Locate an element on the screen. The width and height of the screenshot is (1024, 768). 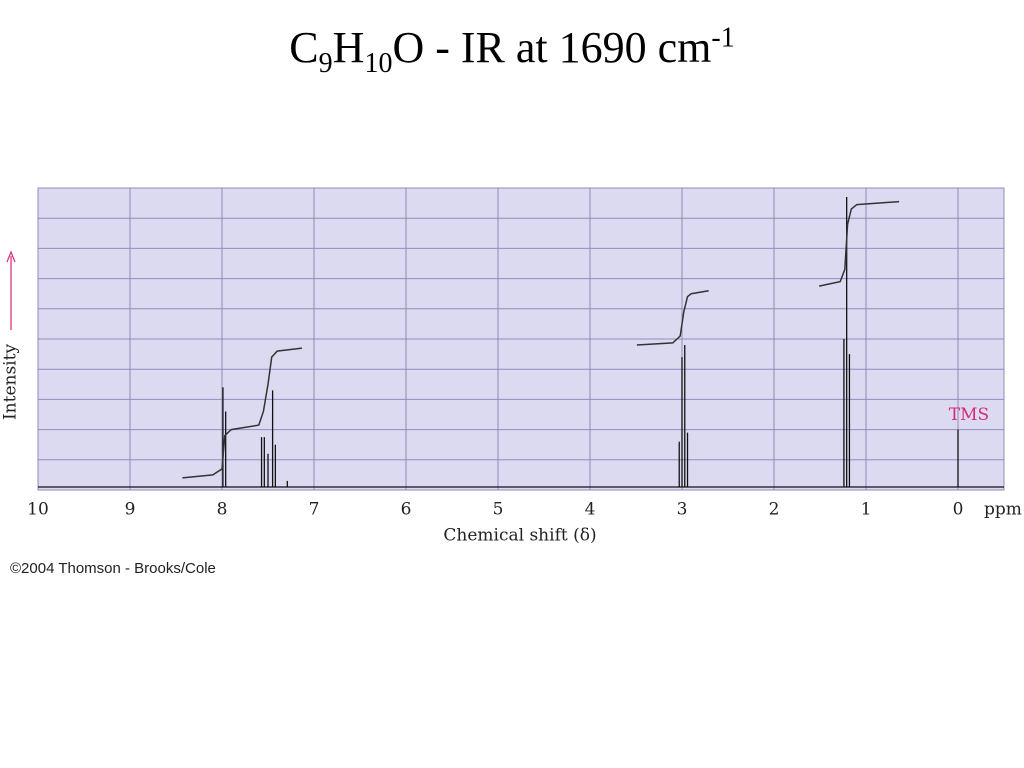
title-part: -1 is located at coordinates (723, 38).